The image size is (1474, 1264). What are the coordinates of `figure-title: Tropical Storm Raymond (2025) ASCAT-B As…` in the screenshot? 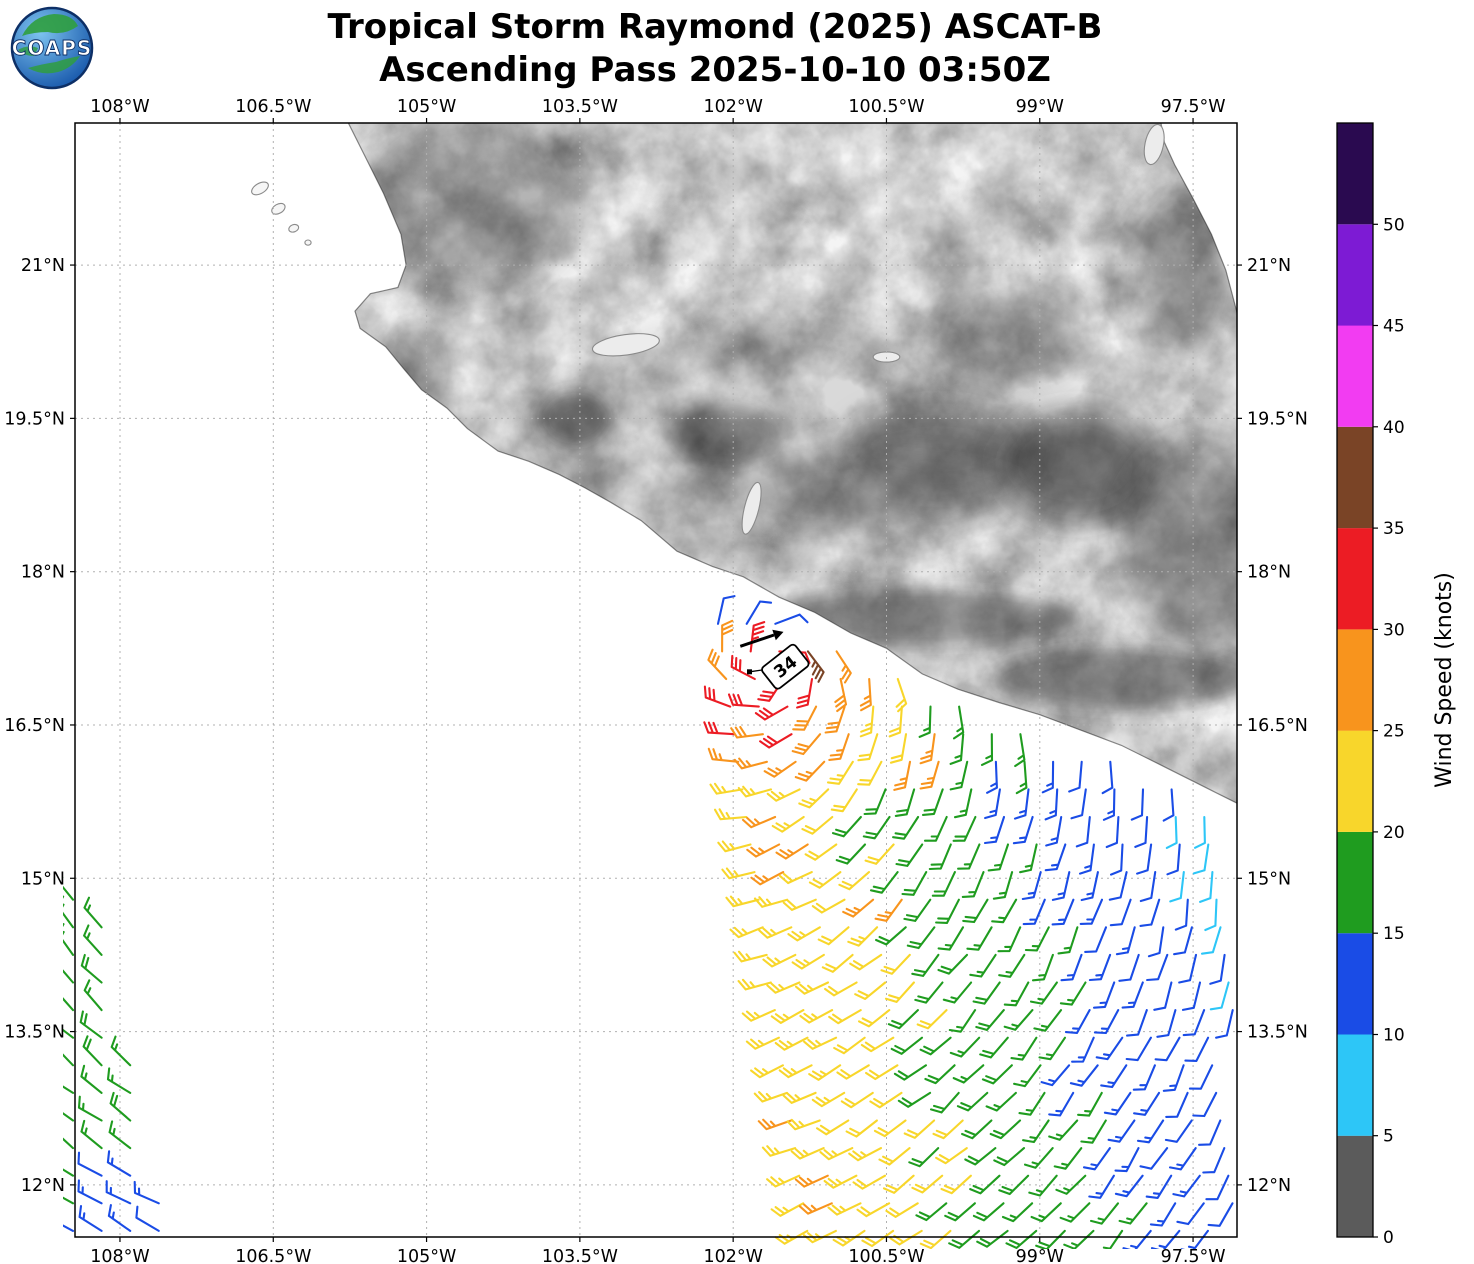 It's located at (737, 48).